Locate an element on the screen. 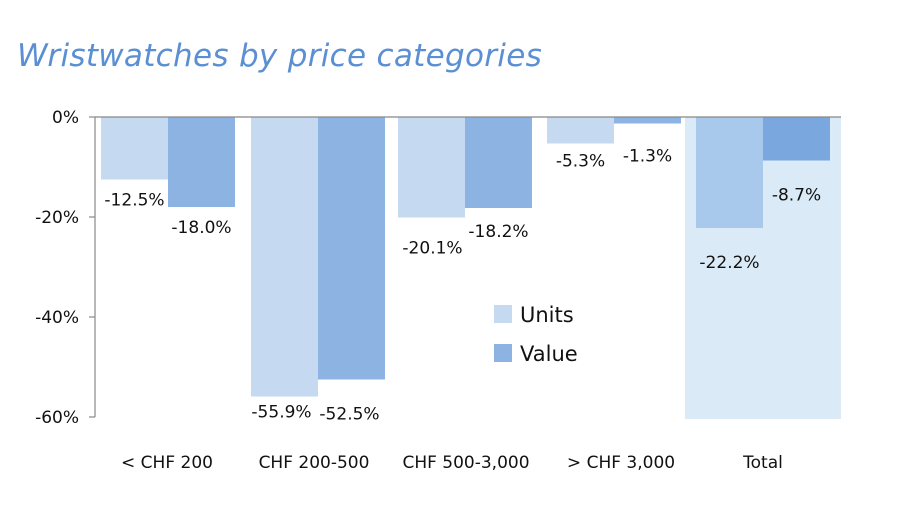 The width and height of the screenshot is (897, 527). category-label: CHF 500-3,000 is located at coordinates (465, 463).